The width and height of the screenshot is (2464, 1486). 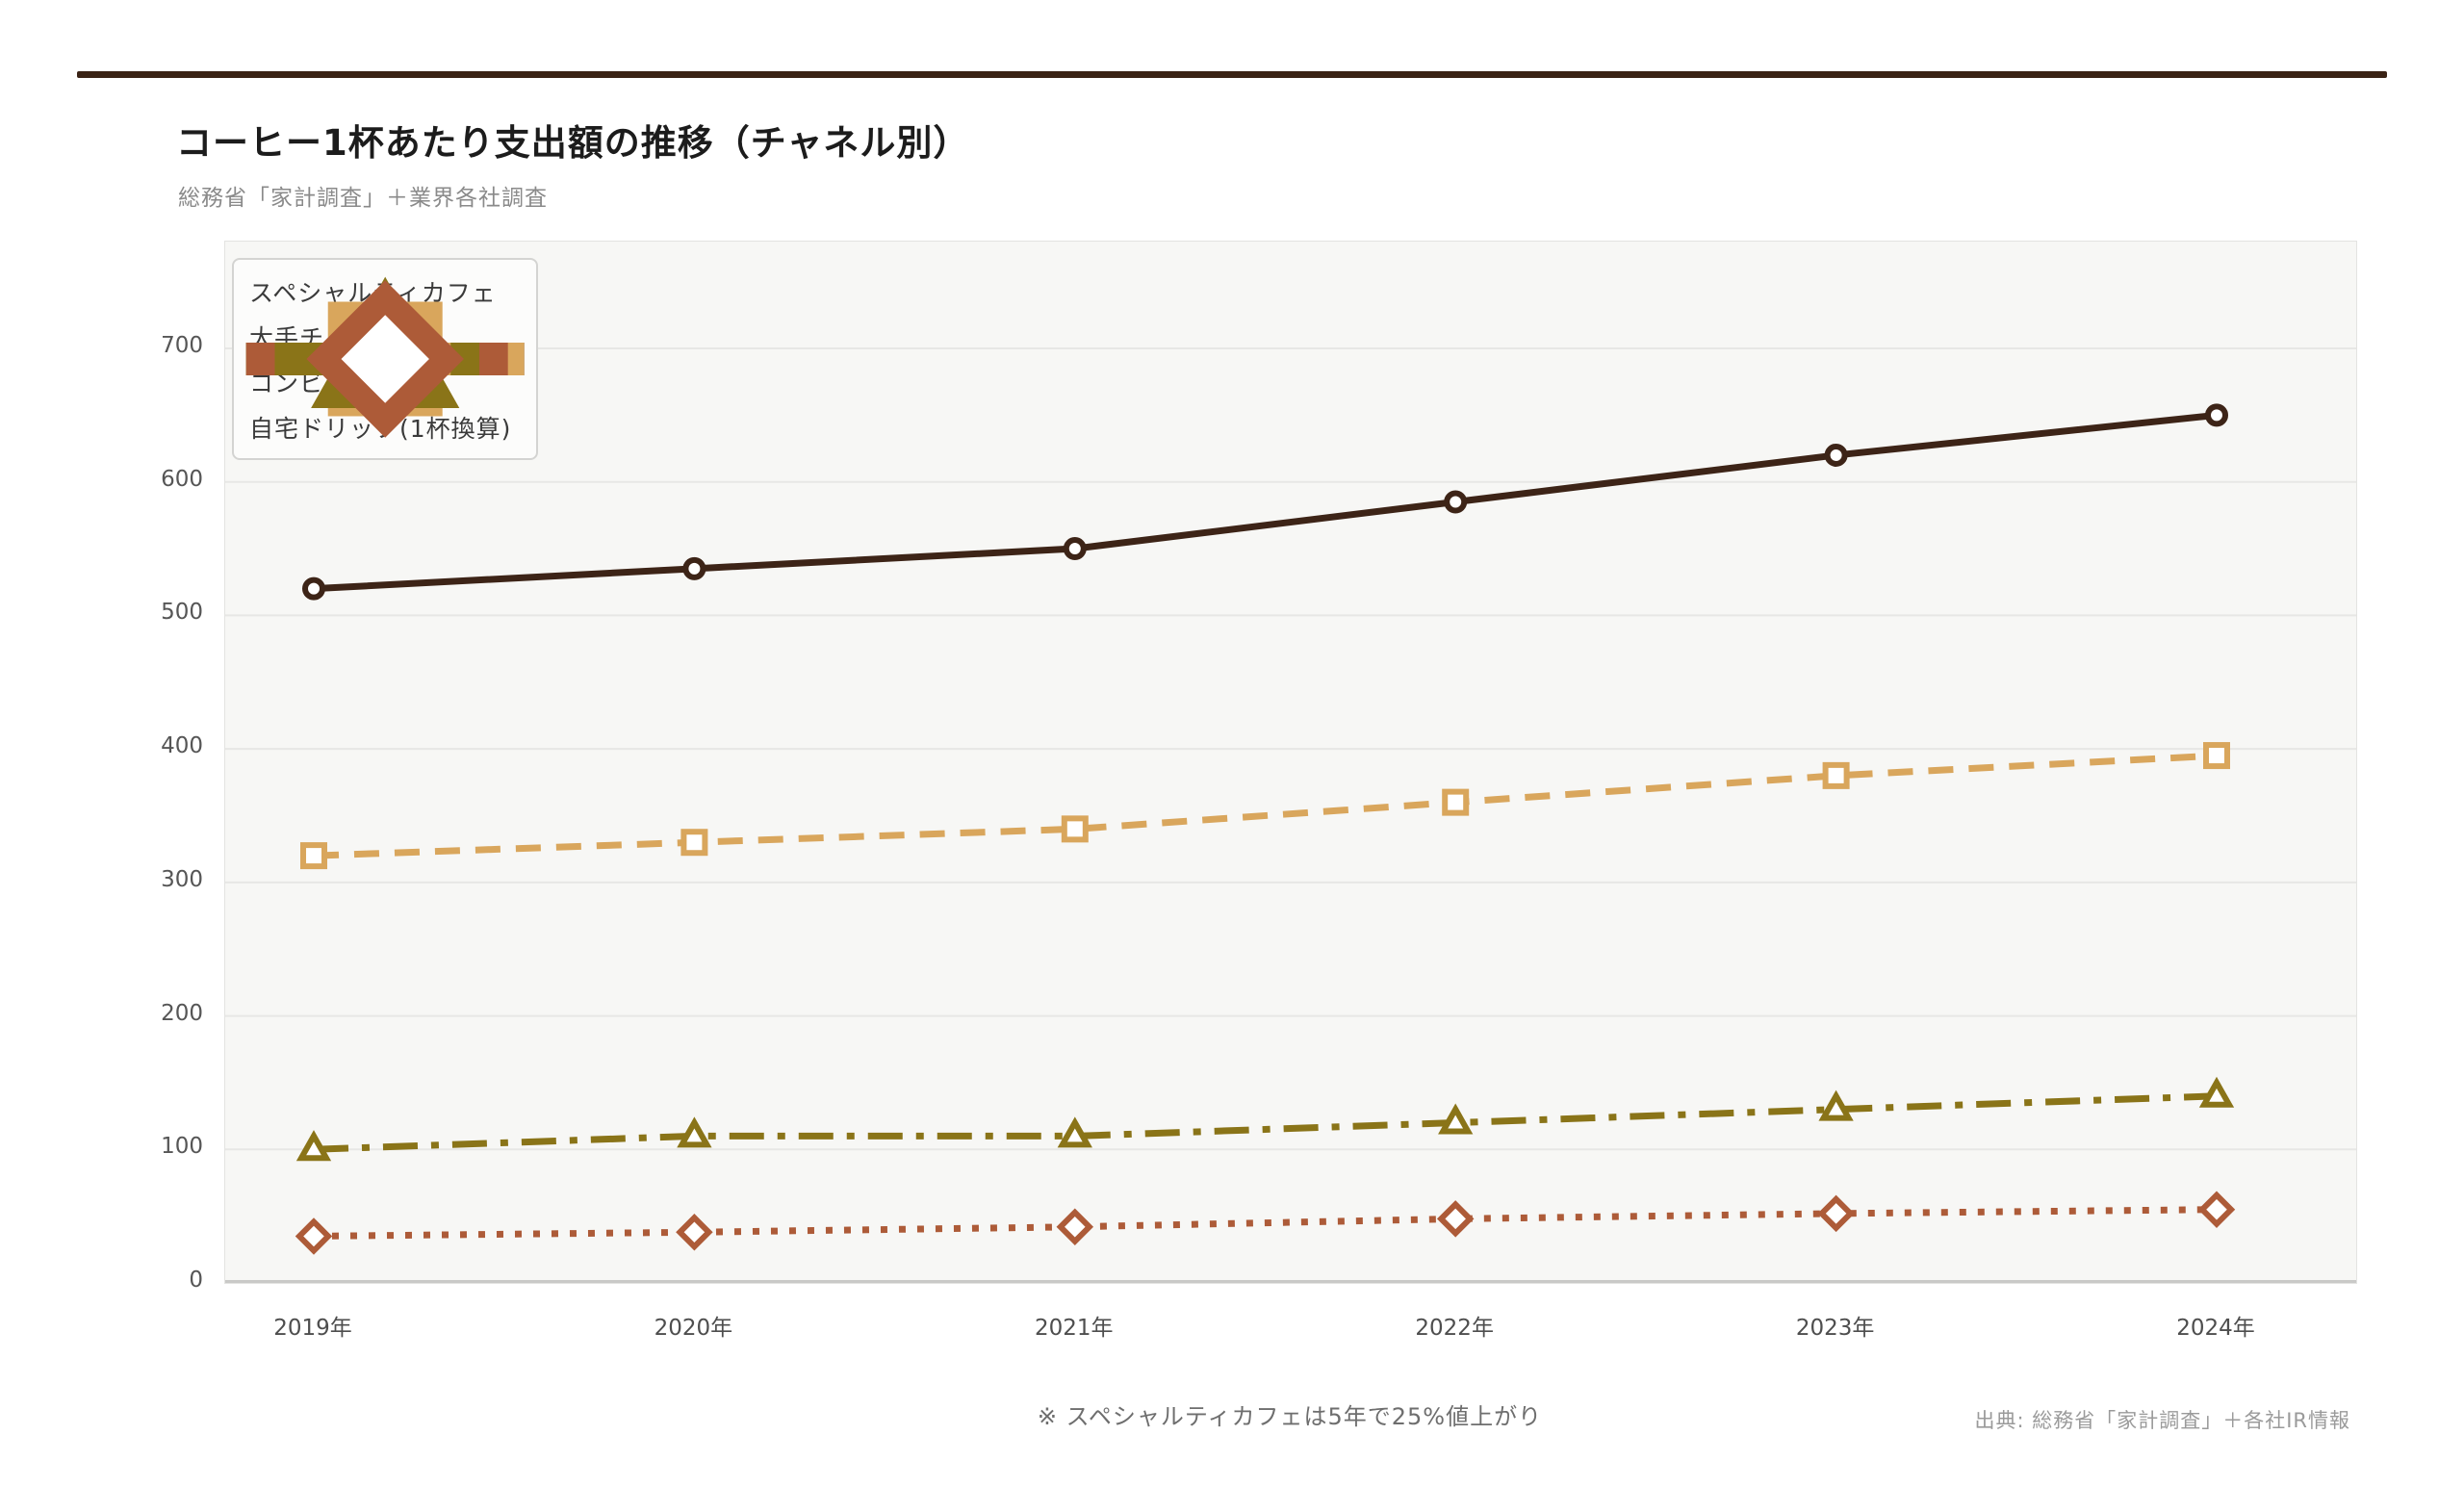 I want to click on y-tick-label: 500, so click(x=182, y=613).